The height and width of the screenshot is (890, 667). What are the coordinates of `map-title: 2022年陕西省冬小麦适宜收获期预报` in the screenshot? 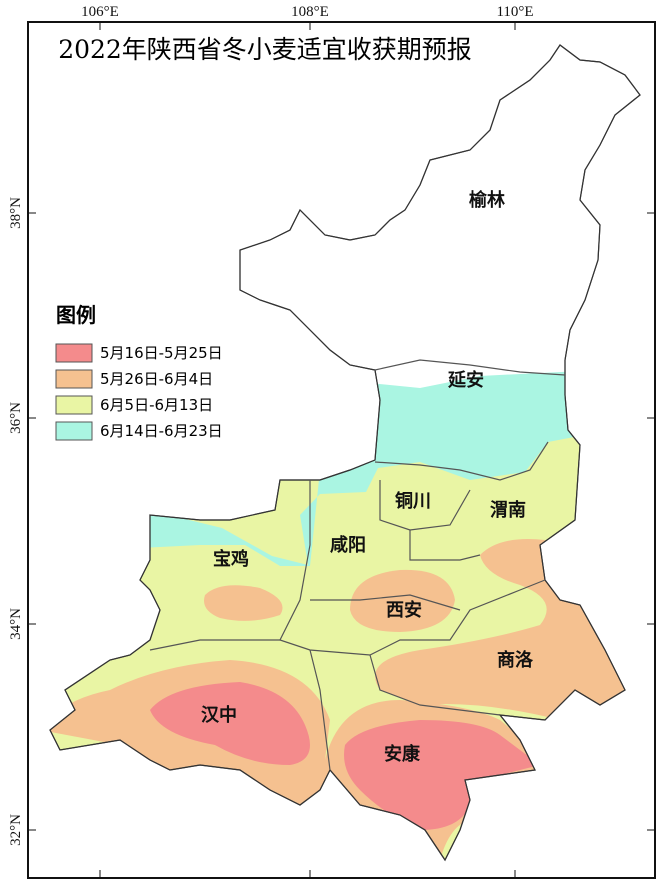 It's located at (265, 49).